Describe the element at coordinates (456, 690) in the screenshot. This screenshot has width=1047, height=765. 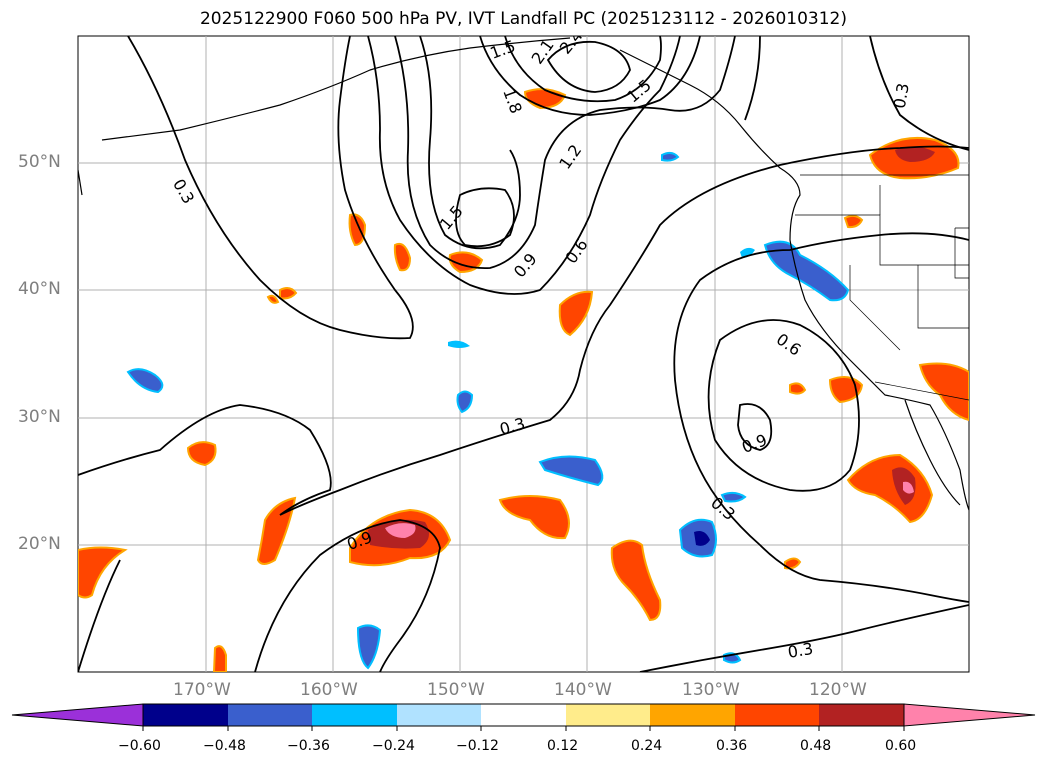
I see `lon-label-150w: 150°W` at that location.